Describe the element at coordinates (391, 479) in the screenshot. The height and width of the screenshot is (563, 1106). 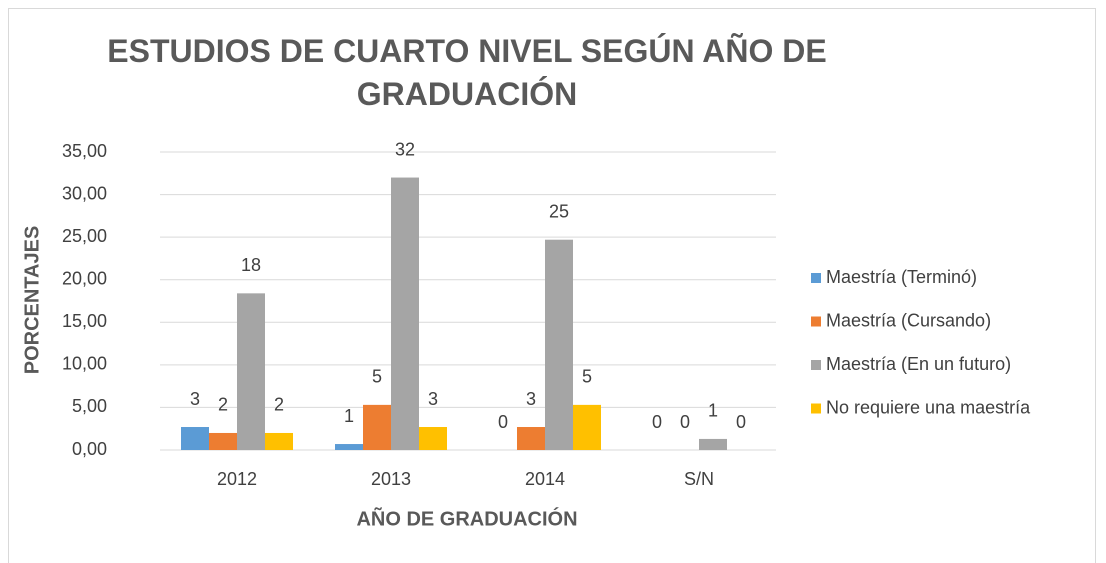
I see `x-tick-label: 2013` at that location.